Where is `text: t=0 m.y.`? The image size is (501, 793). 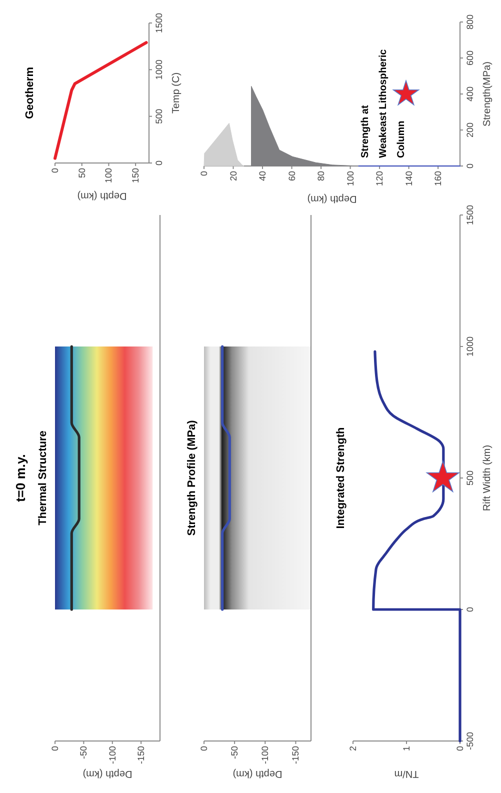 text: t=0 m.y. is located at coordinates (20, 478).